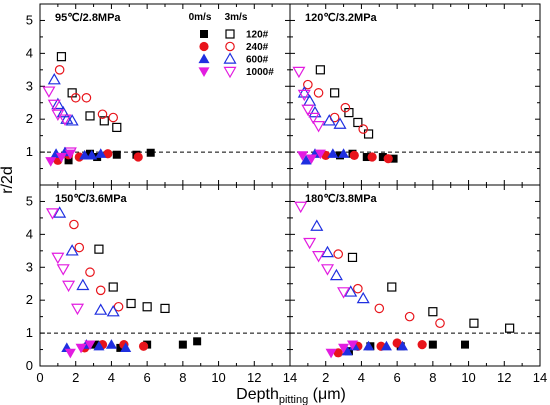 The width and height of the screenshot is (550, 405). I want to click on panel-title: 95℃/2.8MPa, so click(88, 18).